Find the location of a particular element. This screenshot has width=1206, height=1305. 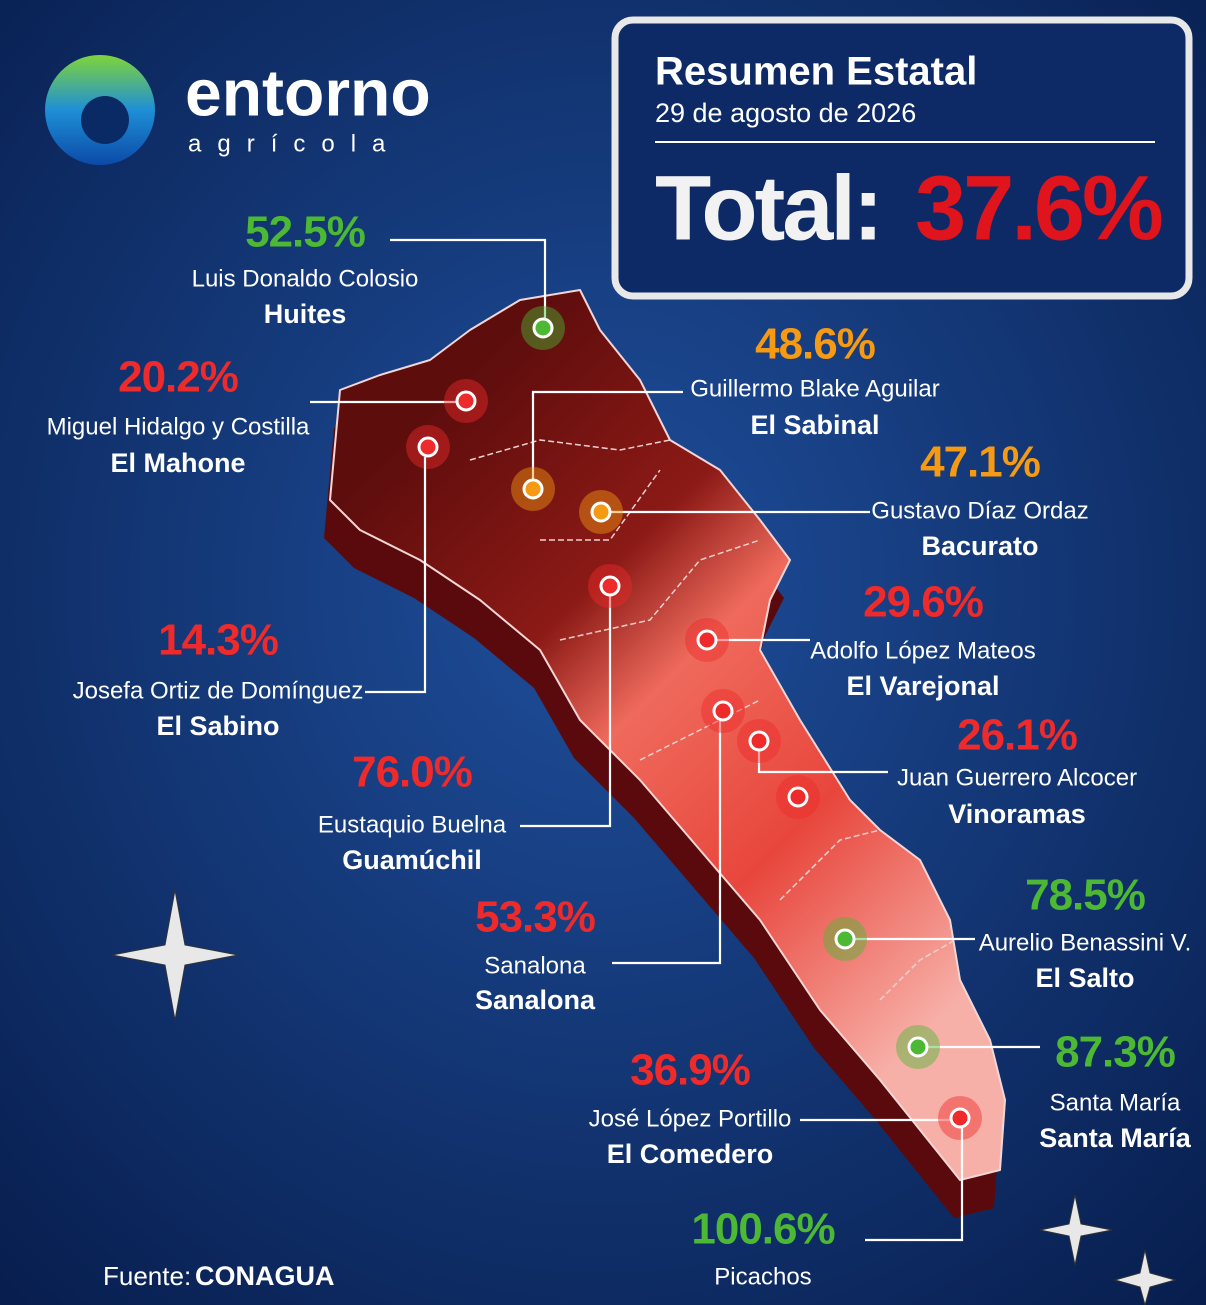

dam-name: Sanalona is located at coordinates (535, 965).